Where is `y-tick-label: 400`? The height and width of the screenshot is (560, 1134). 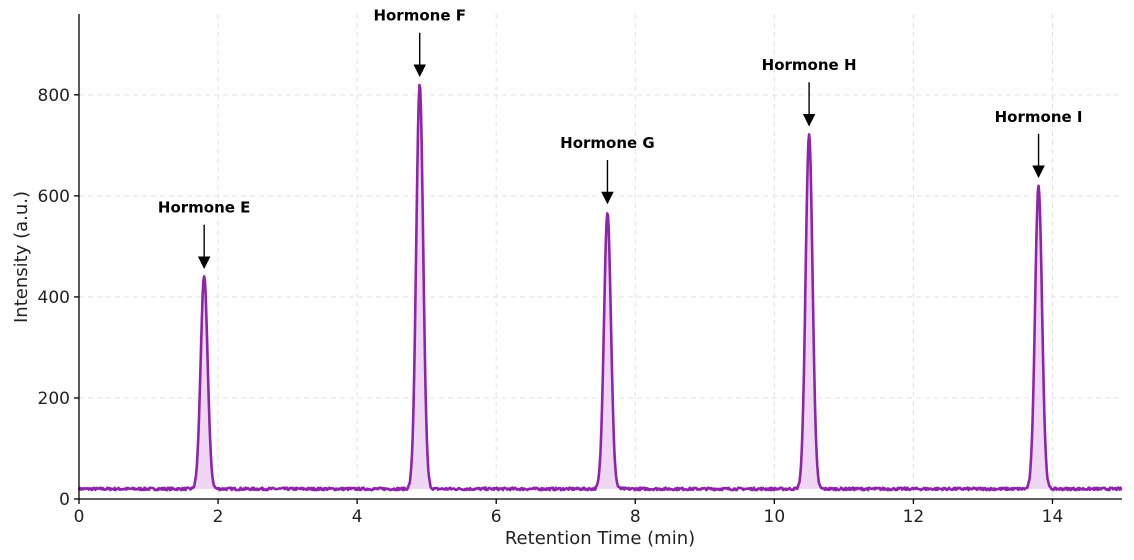 y-tick-label: 400 is located at coordinates (54, 298).